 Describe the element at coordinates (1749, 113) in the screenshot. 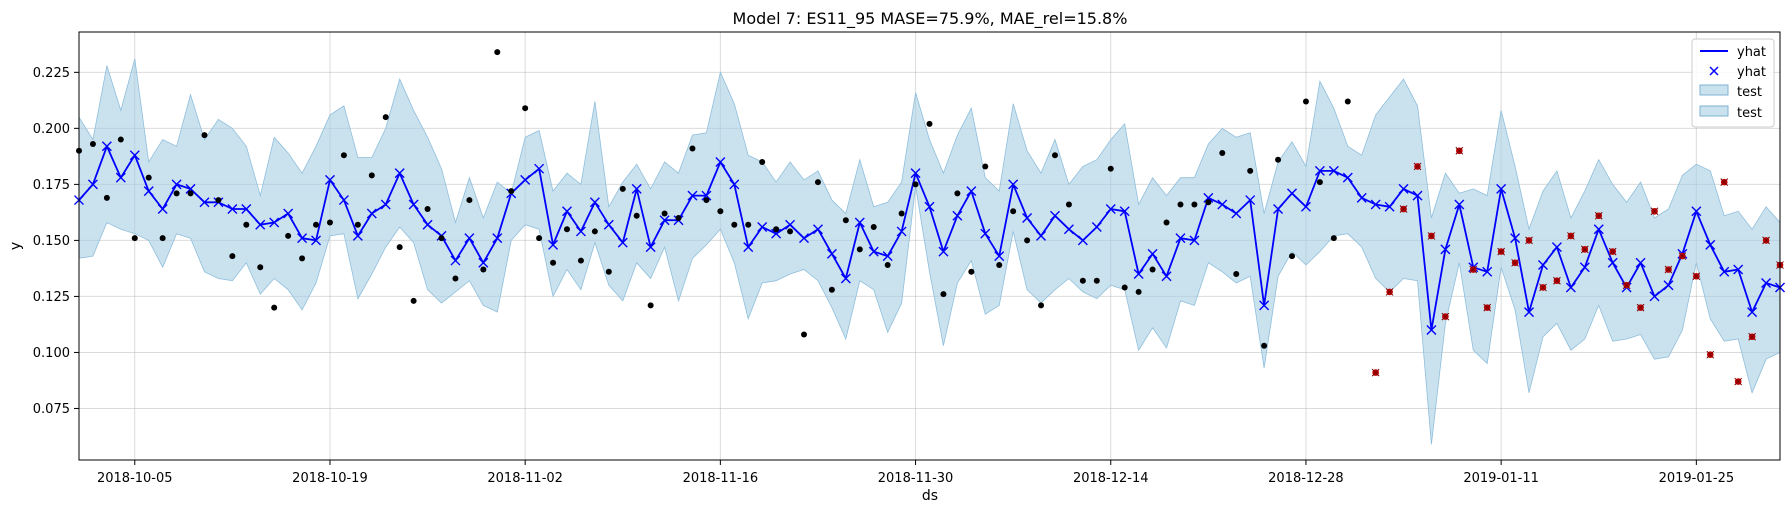

I see `legend-label-test-2: test` at that location.